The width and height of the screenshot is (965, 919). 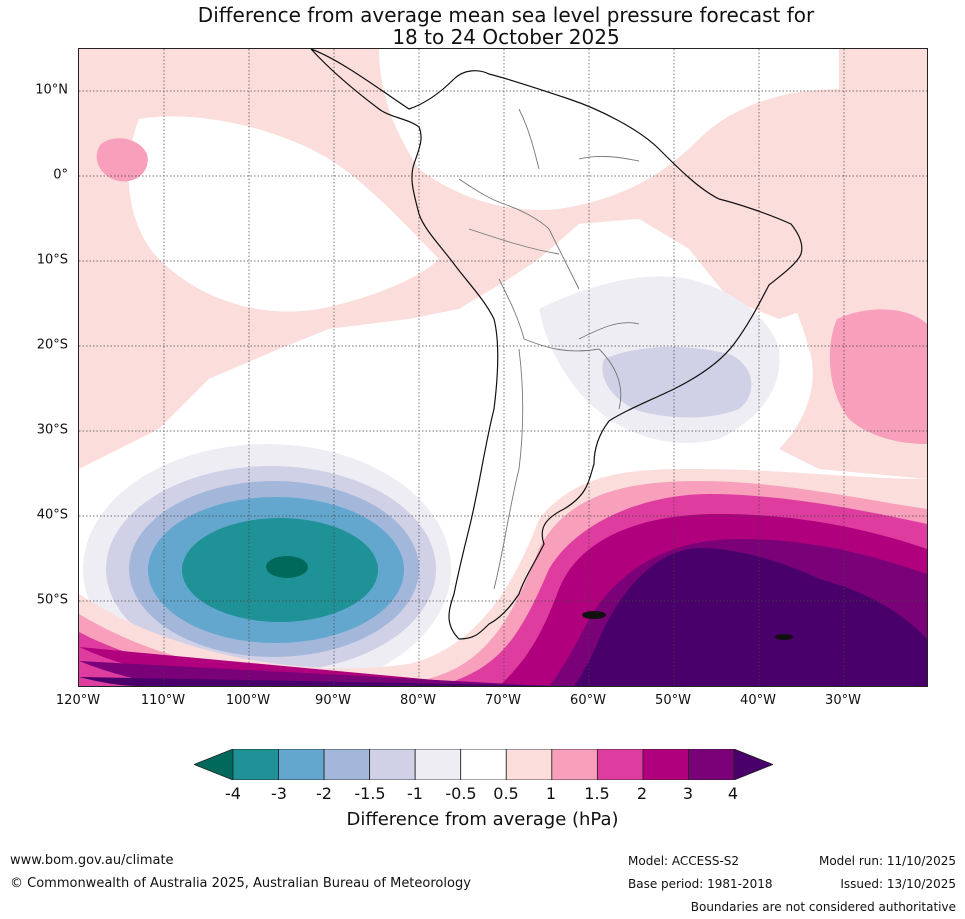 I want to click on lon-label-40w: 40°W, so click(x=758, y=700).